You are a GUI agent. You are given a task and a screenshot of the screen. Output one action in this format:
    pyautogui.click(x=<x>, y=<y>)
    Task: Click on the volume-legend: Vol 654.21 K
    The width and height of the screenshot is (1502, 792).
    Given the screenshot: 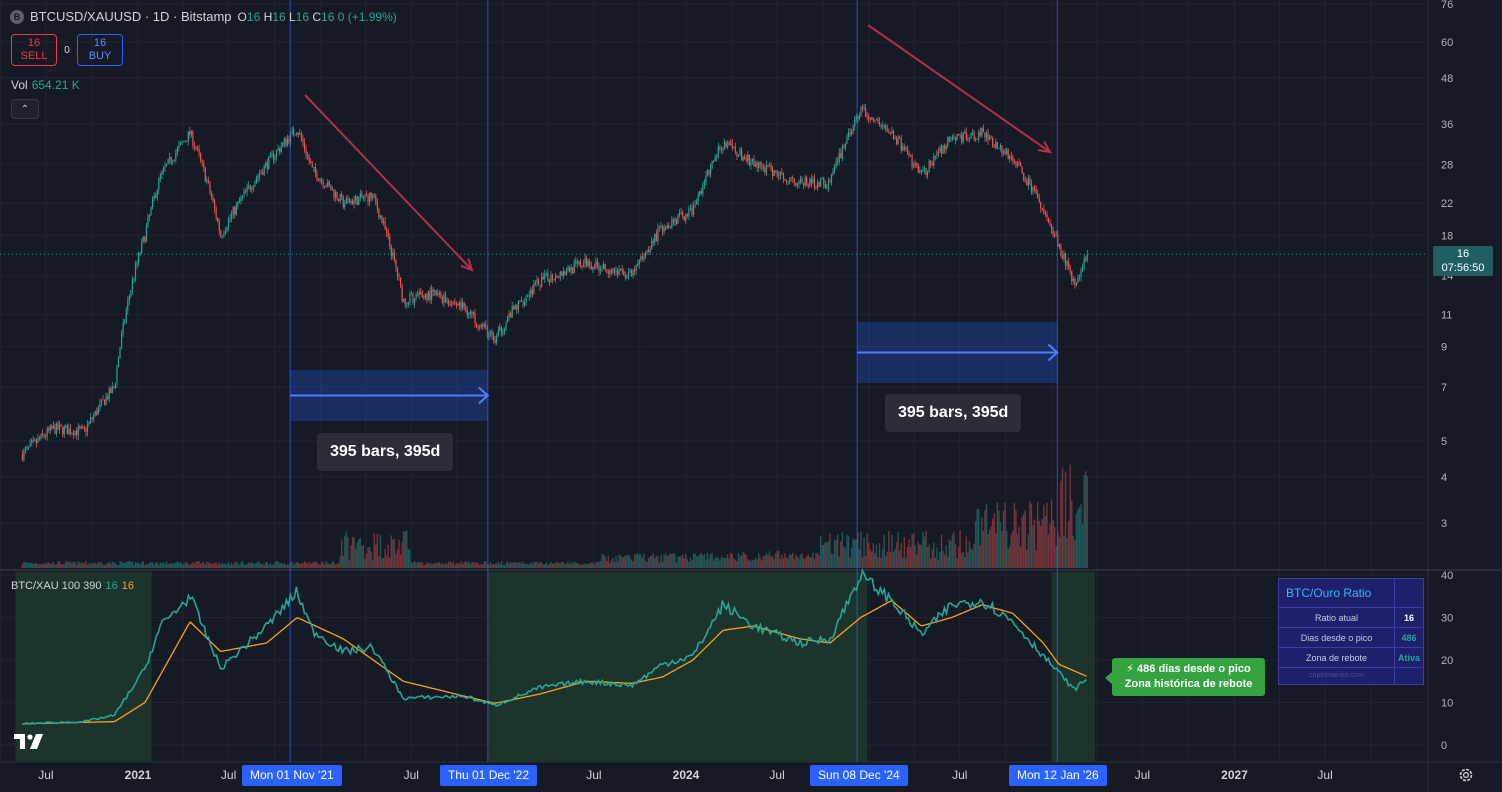 What is the action you would take?
    pyautogui.click(x=45, y=85)
    